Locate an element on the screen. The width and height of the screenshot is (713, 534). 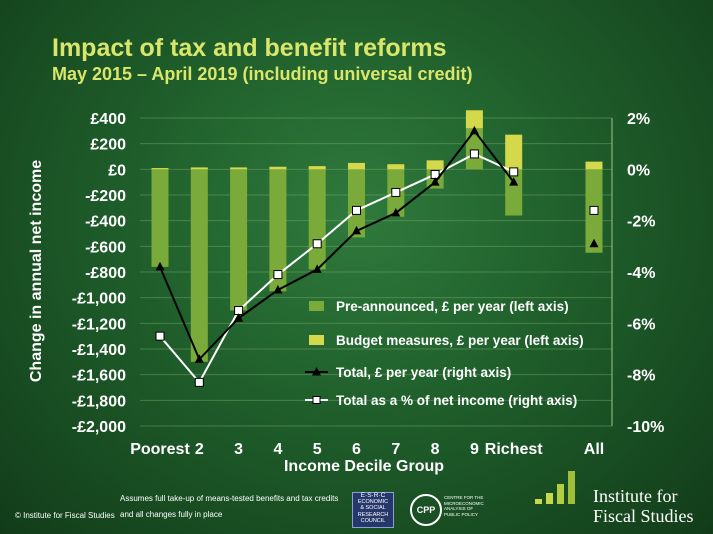
footnote-line-2: and all changes fully in place is located at coordinates (171, 514).